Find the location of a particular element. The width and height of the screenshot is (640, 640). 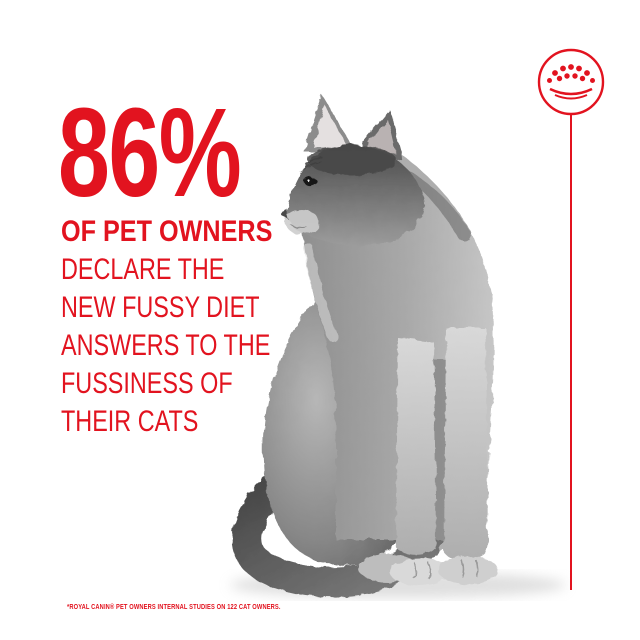

headline-line-1: DECLARE THE is located at coordinates (143, 269).